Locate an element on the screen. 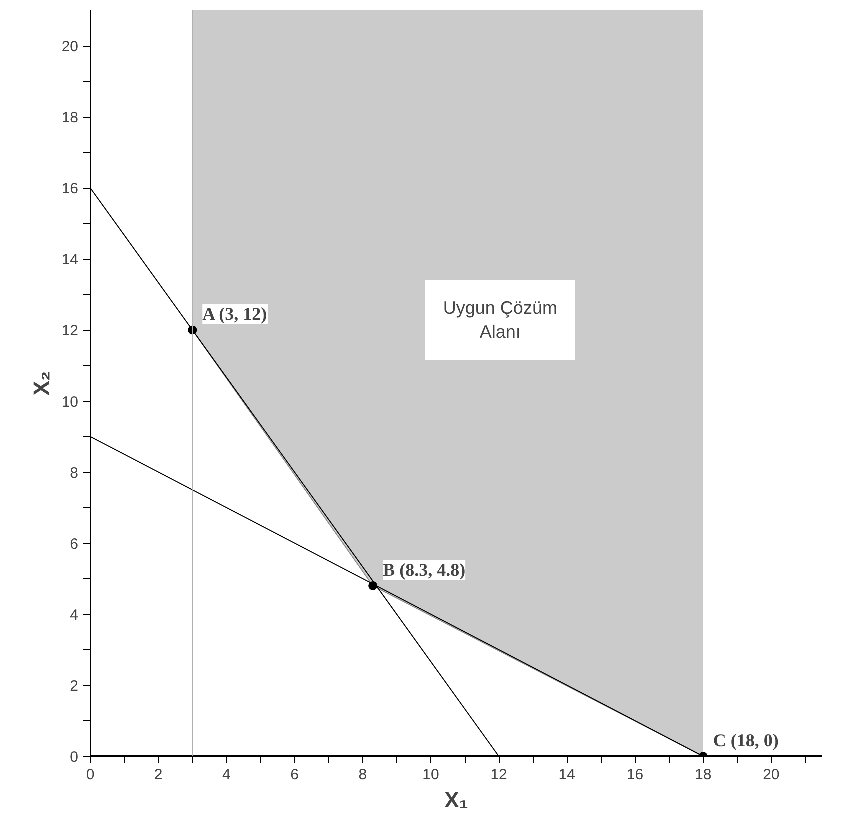 Image resolution: width=842 pixels, height=836 pixels. x-tick-label: 10 is located at coordinates (431, 775).